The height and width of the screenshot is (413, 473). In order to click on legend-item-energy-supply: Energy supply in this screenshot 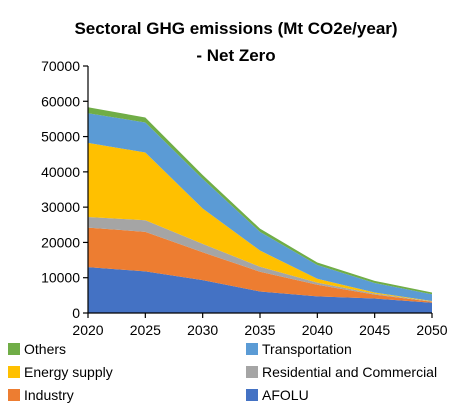, I will do `click(60, 372)`.